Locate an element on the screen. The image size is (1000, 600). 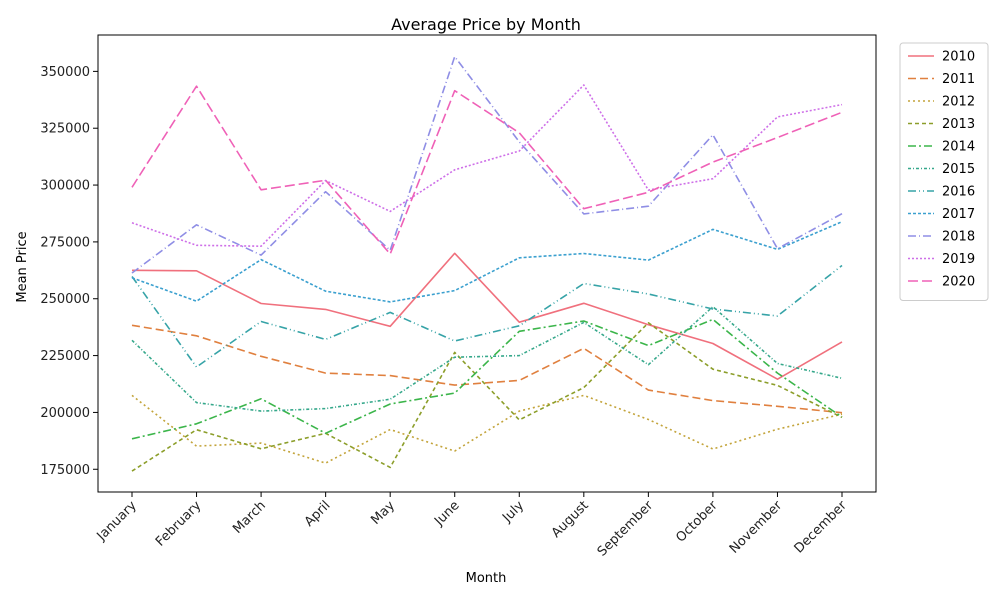
chart-title: Average Price by Month is located at coordinates (486, 24).